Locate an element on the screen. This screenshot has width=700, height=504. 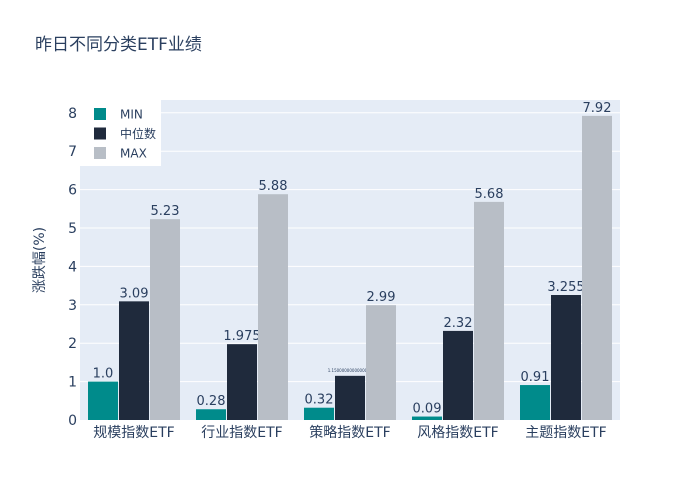
y-tick-label: 0 is located at coordinates (72, 421).